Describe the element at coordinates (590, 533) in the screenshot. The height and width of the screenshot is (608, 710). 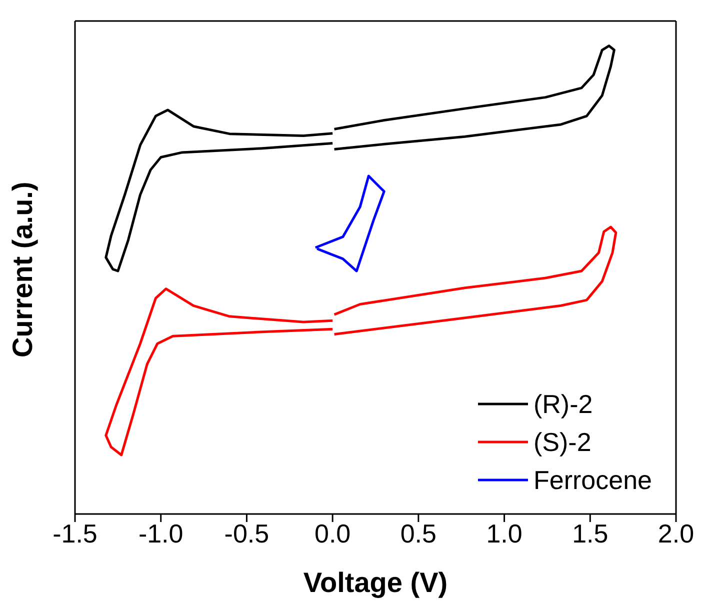
I see `x-tick-label: 1.5` at that location.